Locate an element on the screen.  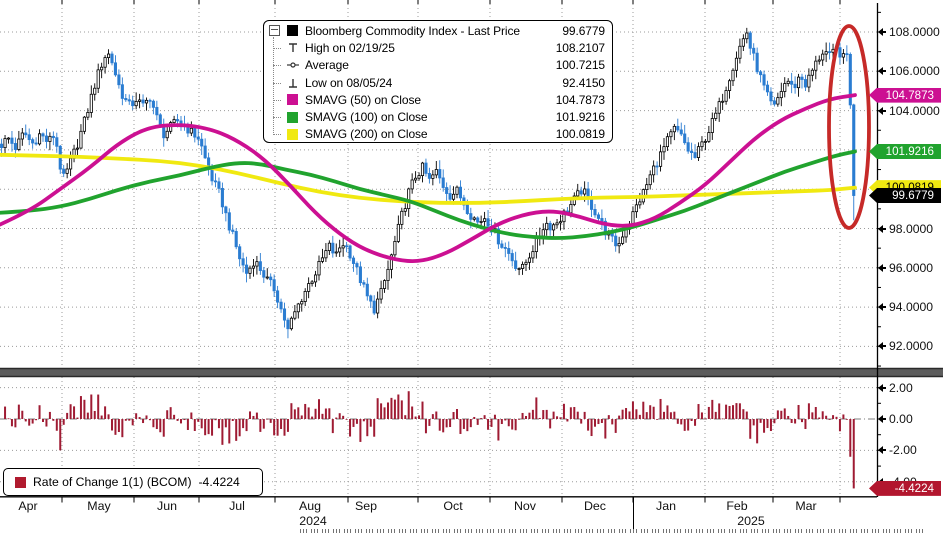
legend-expander-icon is located at coordinates (274, 30).